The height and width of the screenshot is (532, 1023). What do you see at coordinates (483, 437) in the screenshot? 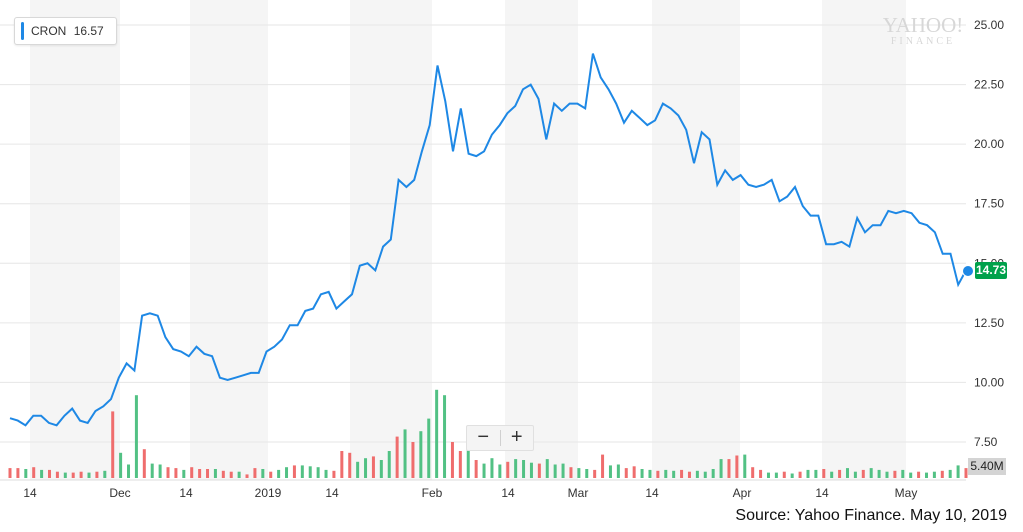
I see `zoom-out-button: −` at bounding box center [483, 437].